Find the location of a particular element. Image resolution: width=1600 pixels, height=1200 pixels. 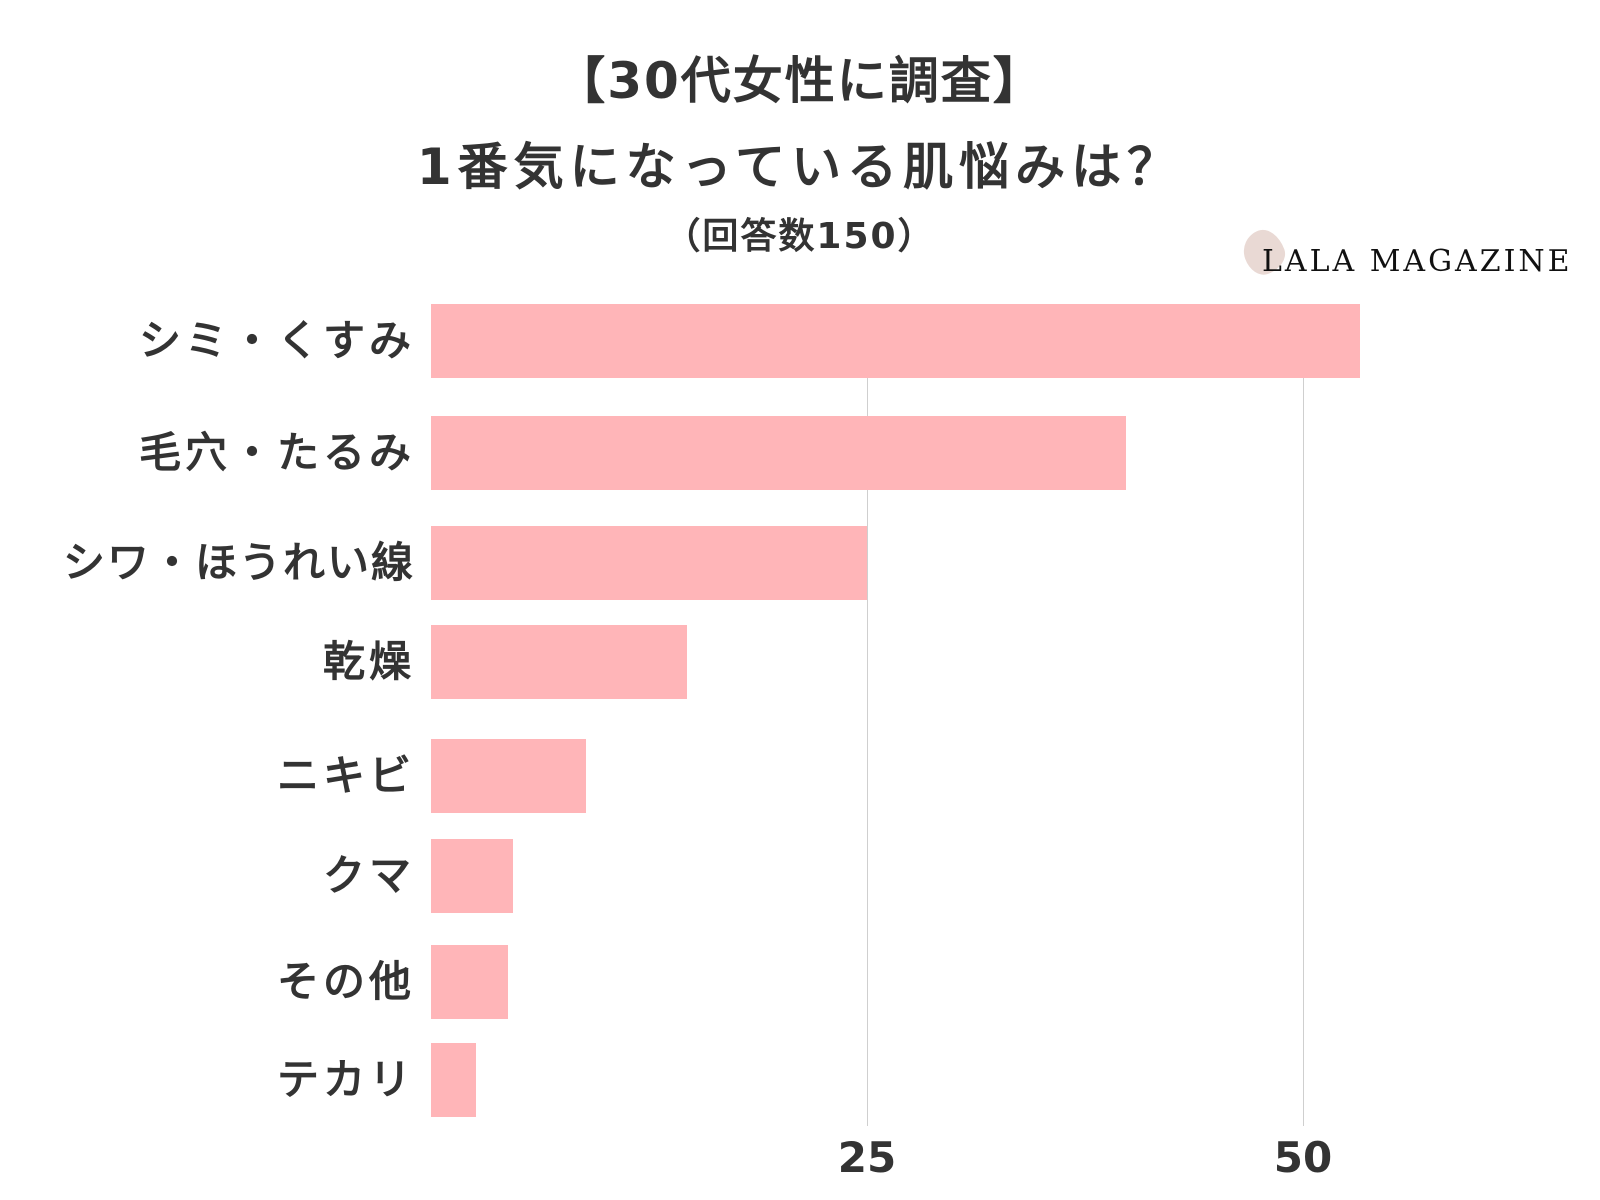

bar-tekari is located at coordinates (453, 1080).